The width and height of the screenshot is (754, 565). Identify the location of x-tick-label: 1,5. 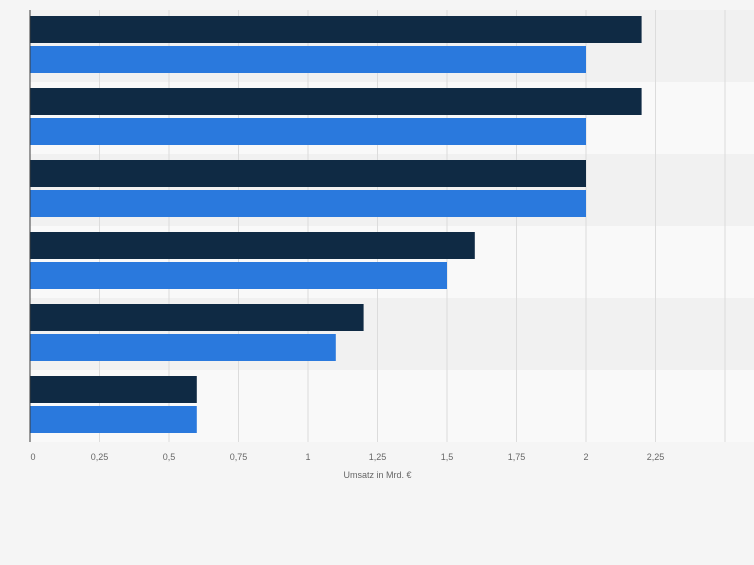
(447, 457).